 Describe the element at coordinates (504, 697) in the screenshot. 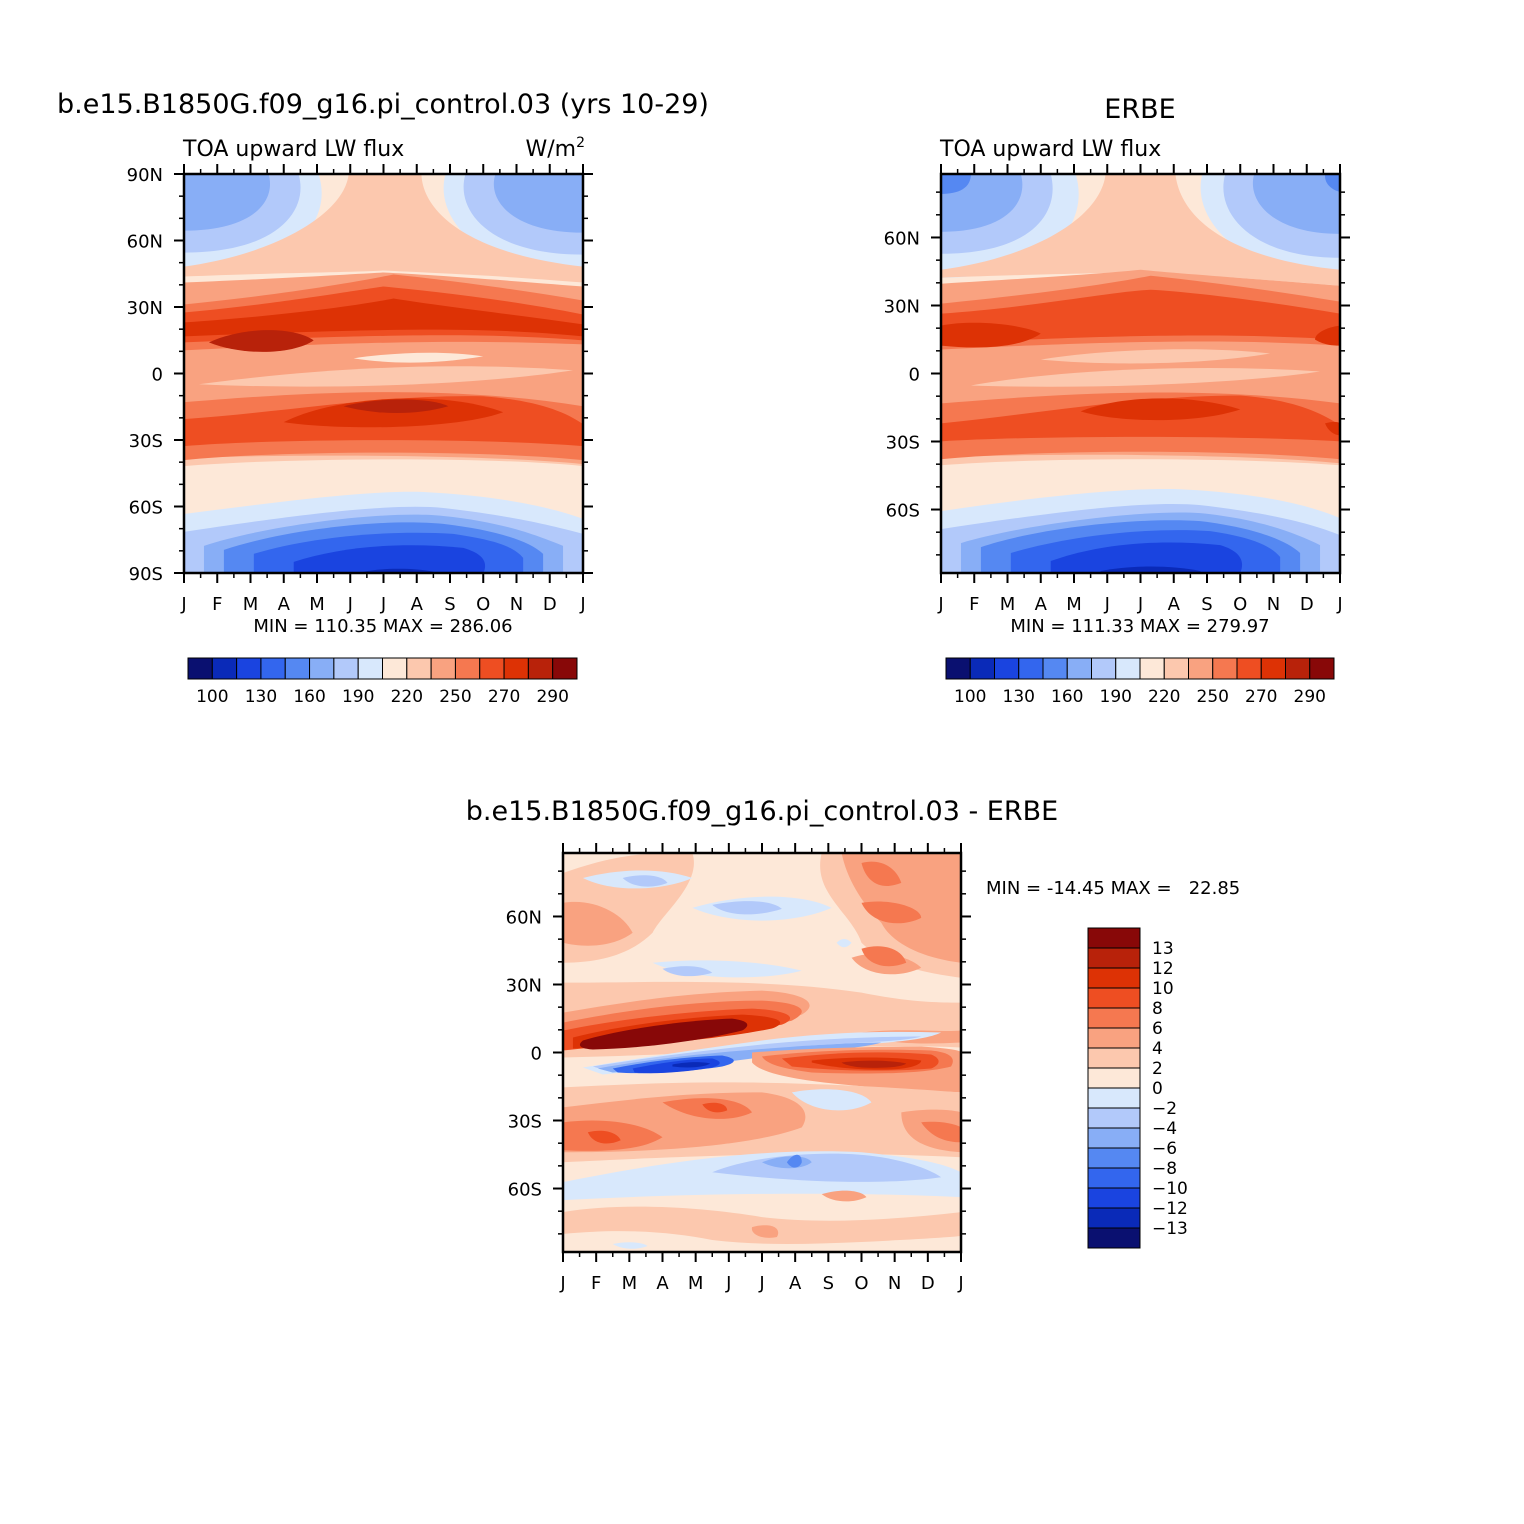

I see `colorbar-label: 270` at that location.